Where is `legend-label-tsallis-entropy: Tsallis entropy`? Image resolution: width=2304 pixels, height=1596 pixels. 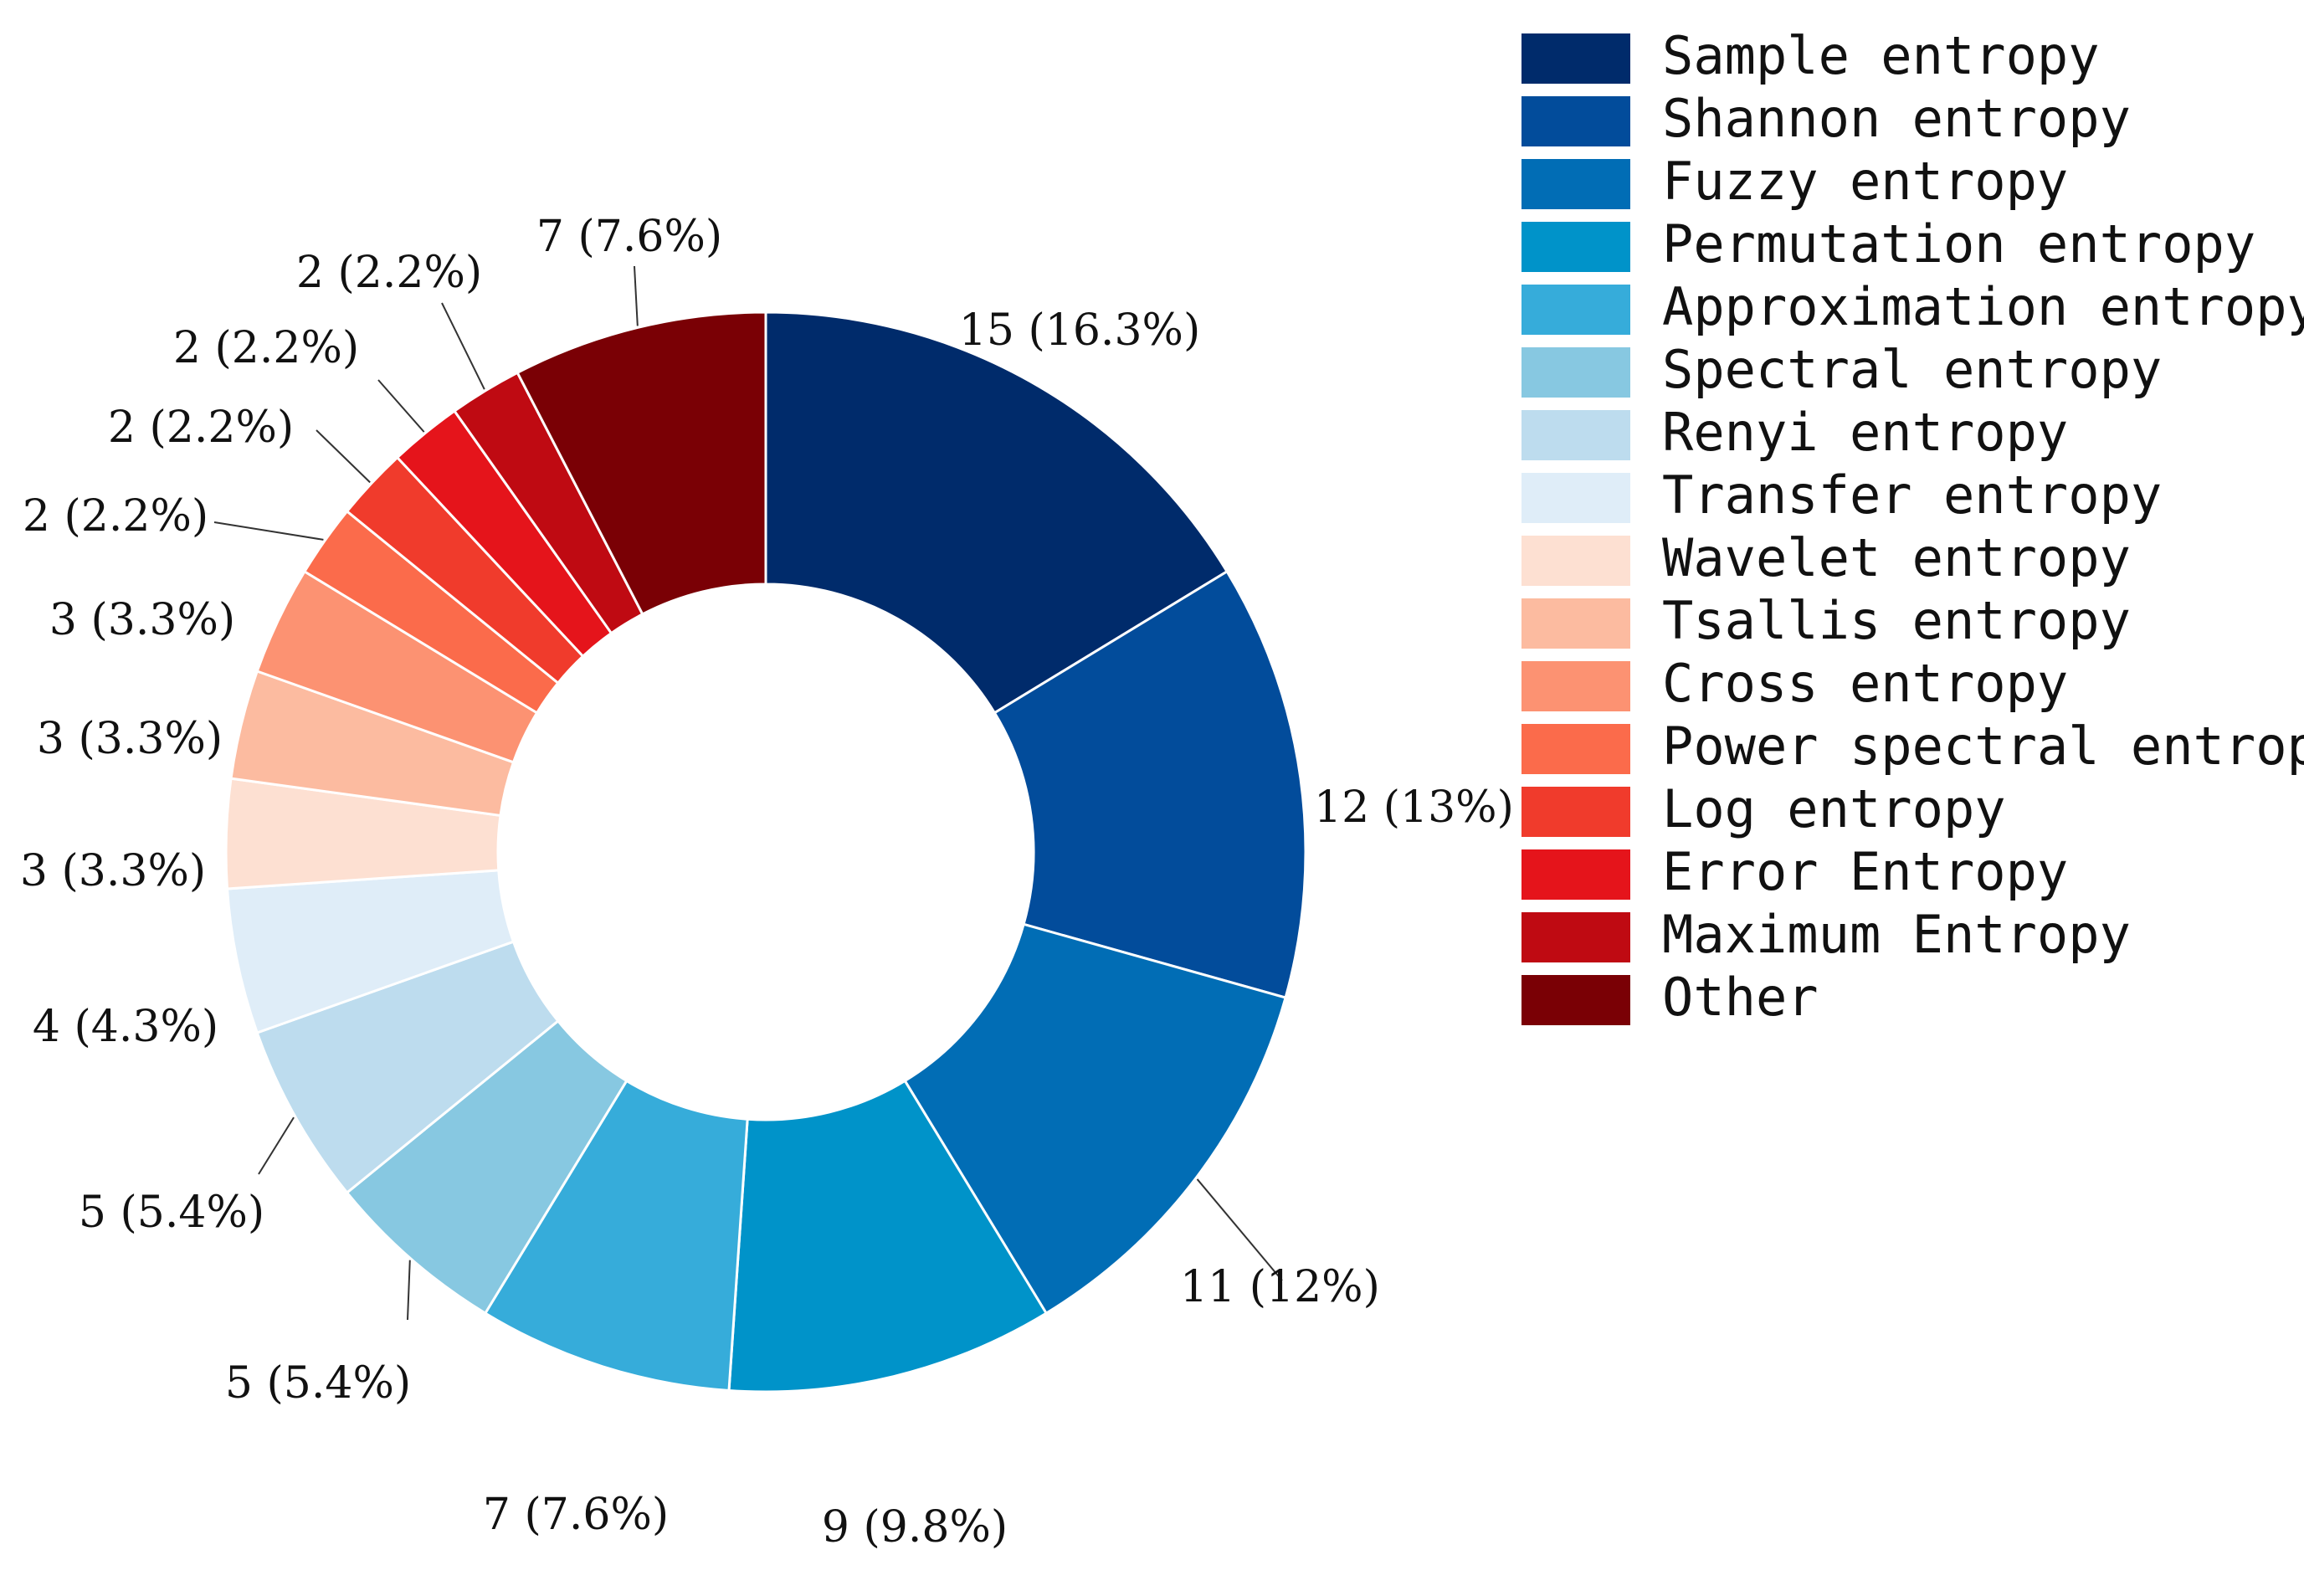
legend-label-tsallis-entropy: Tsallis entropy is located at coordinates (1897, 620).